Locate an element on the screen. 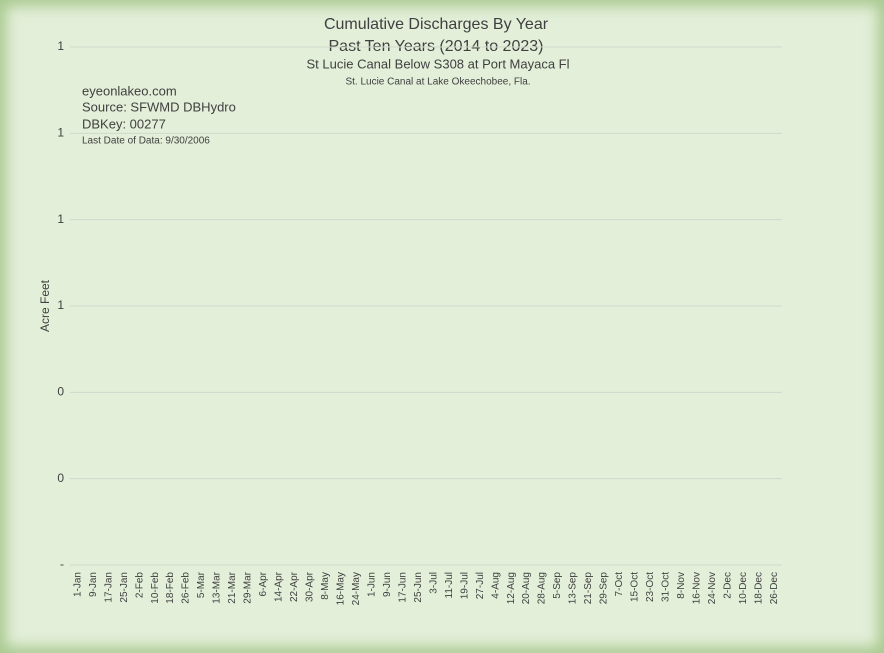  x-tick-label: 2-Dec is located at coordinates (727, 585).